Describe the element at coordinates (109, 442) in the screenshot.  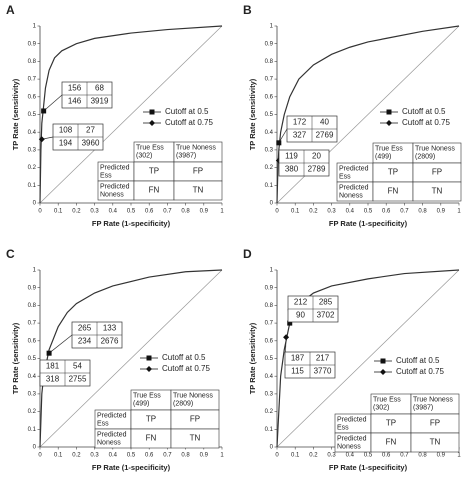
I see `row-header: Noness` at that location.